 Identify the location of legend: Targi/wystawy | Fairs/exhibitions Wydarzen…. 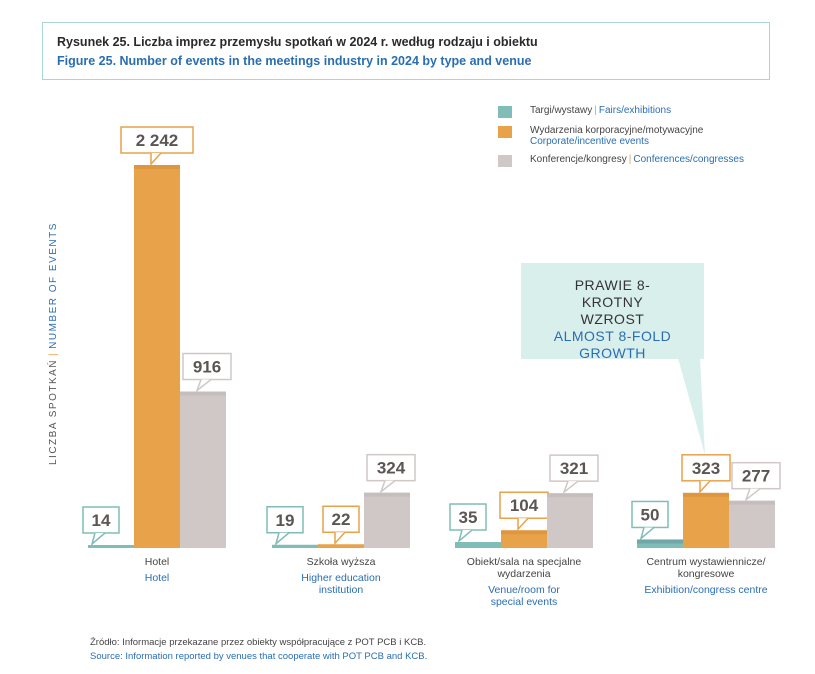
(621, 137).